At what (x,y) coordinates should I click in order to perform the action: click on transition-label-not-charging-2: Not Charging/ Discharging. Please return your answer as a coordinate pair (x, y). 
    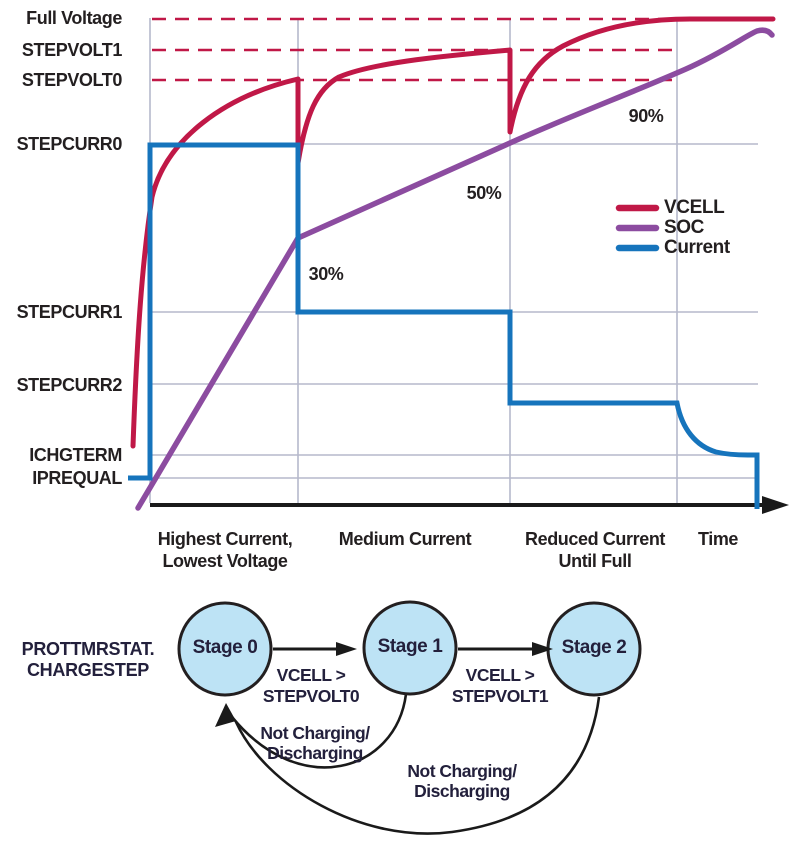
    Looking at the image, I should click on (462, 781).